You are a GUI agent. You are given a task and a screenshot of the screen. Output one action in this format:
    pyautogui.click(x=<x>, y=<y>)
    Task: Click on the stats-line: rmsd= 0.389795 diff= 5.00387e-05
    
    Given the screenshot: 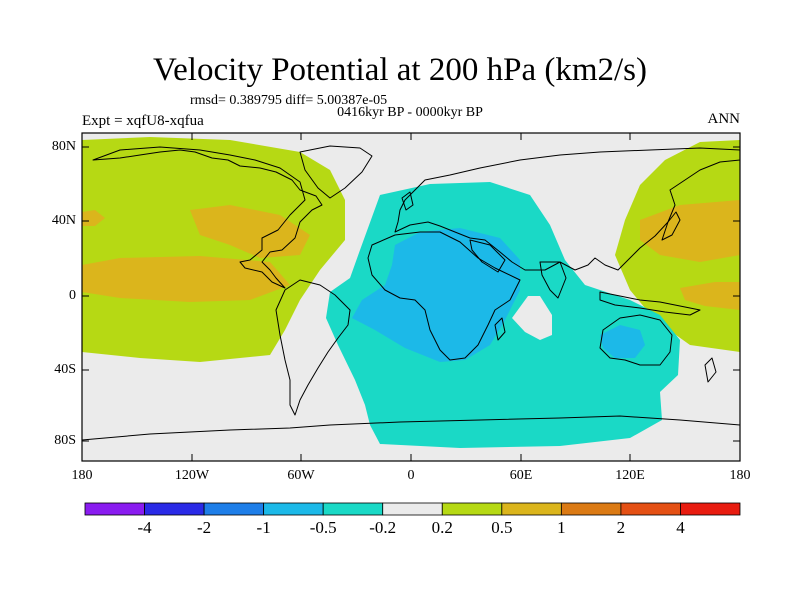 What is the action you would take?
    pyautogui.click(x=289, y=100)
    